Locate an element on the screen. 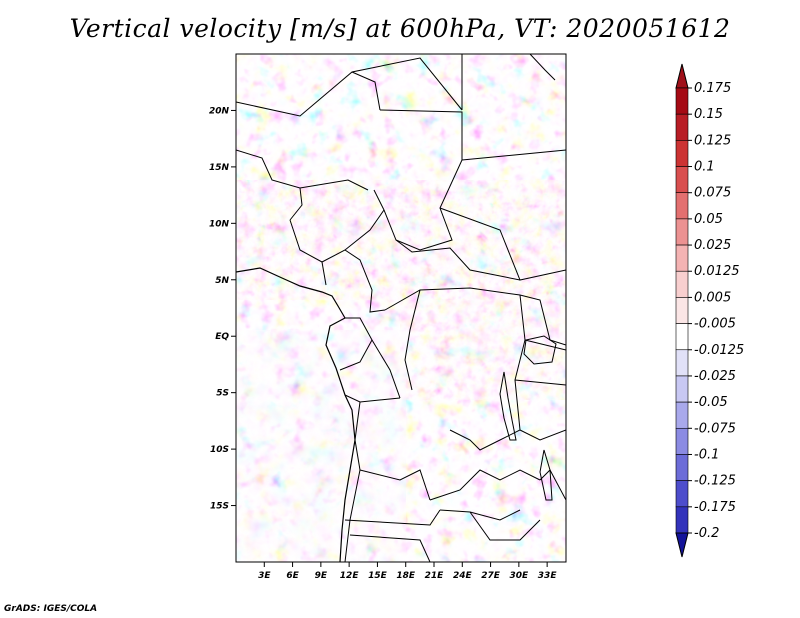 Image resolution: width=800 pixels, height=618 pixels. colorbar-label: -0.075 is located at coordinates (715, 428).